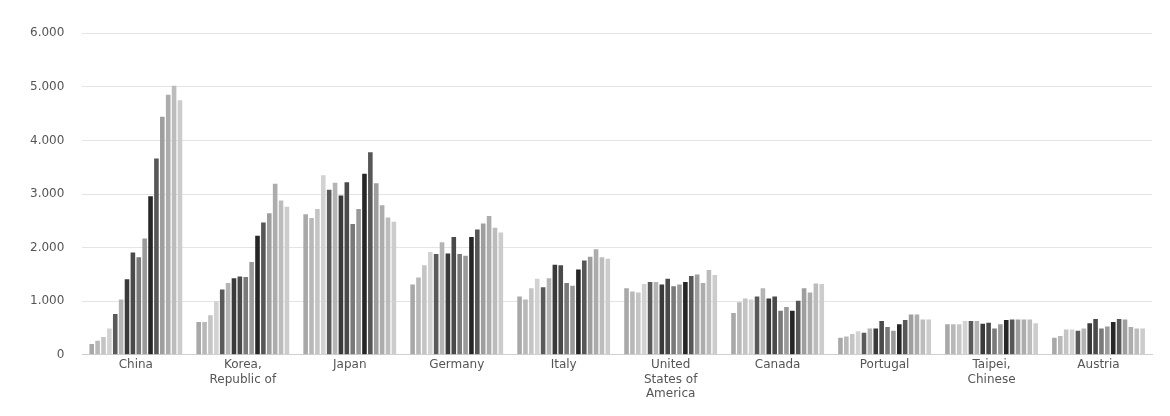 Image resolution: width=1170 pixels, height=416 pixels. What do you see at coordinates (243, 371) in the screenshot?
I see `x-tick-label: Korea, Republic of` at bounding box center [243, 371].